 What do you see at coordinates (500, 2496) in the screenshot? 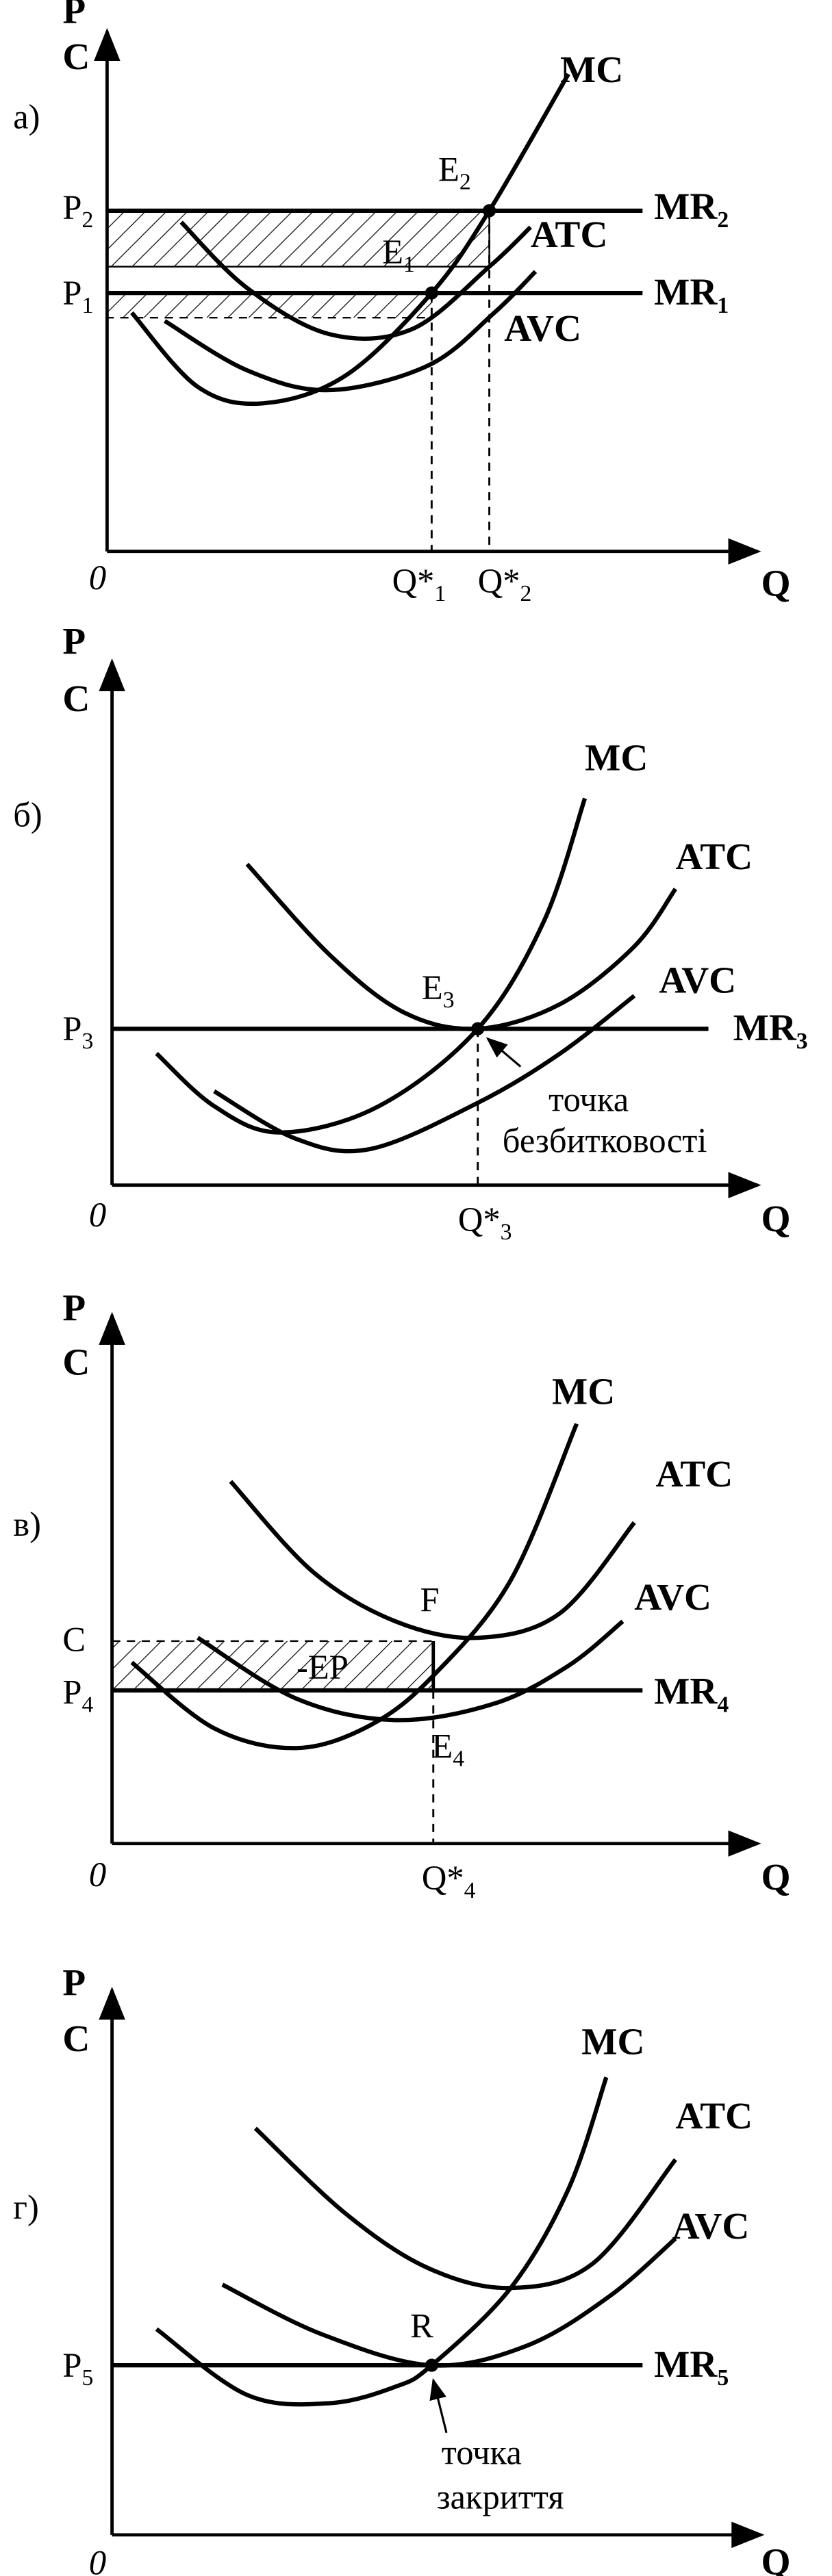
I see `note2-label: закриття` at bounding box center [500, 2496].